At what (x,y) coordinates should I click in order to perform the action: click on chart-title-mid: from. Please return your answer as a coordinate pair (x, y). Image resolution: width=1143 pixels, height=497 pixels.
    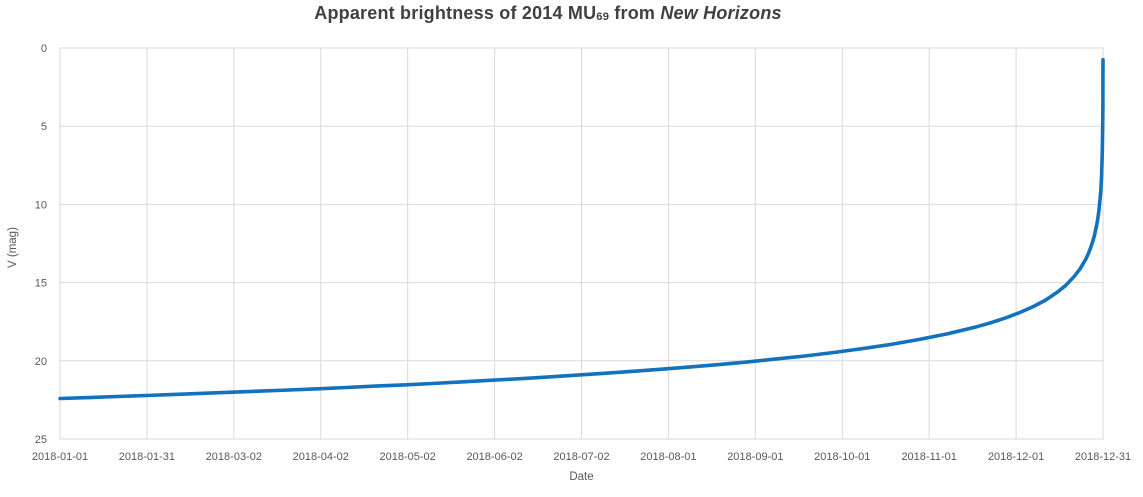
    Looking at the image, I should click on (635, 13).